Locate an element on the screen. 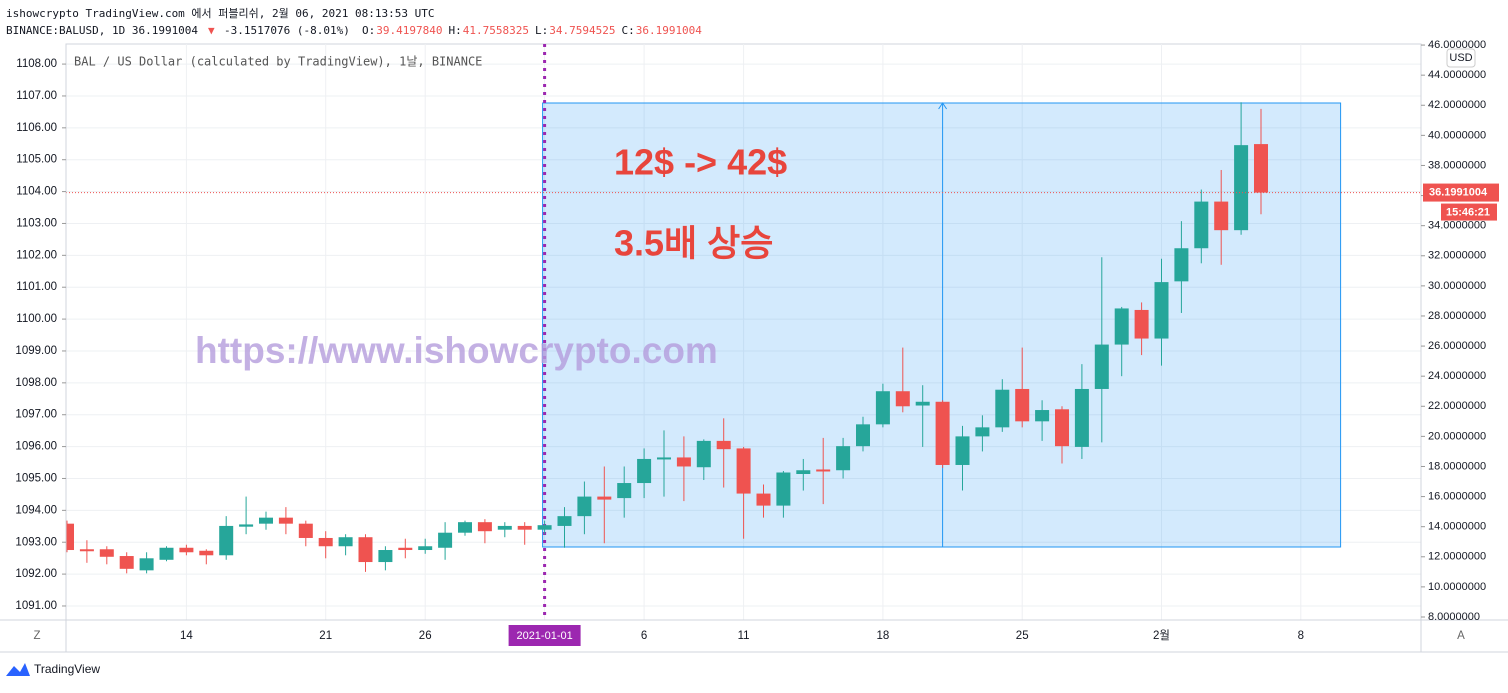 This screenshot has height=693, width=1508. annotation: 3.5배 상승 is located at coordinates (693, 243).